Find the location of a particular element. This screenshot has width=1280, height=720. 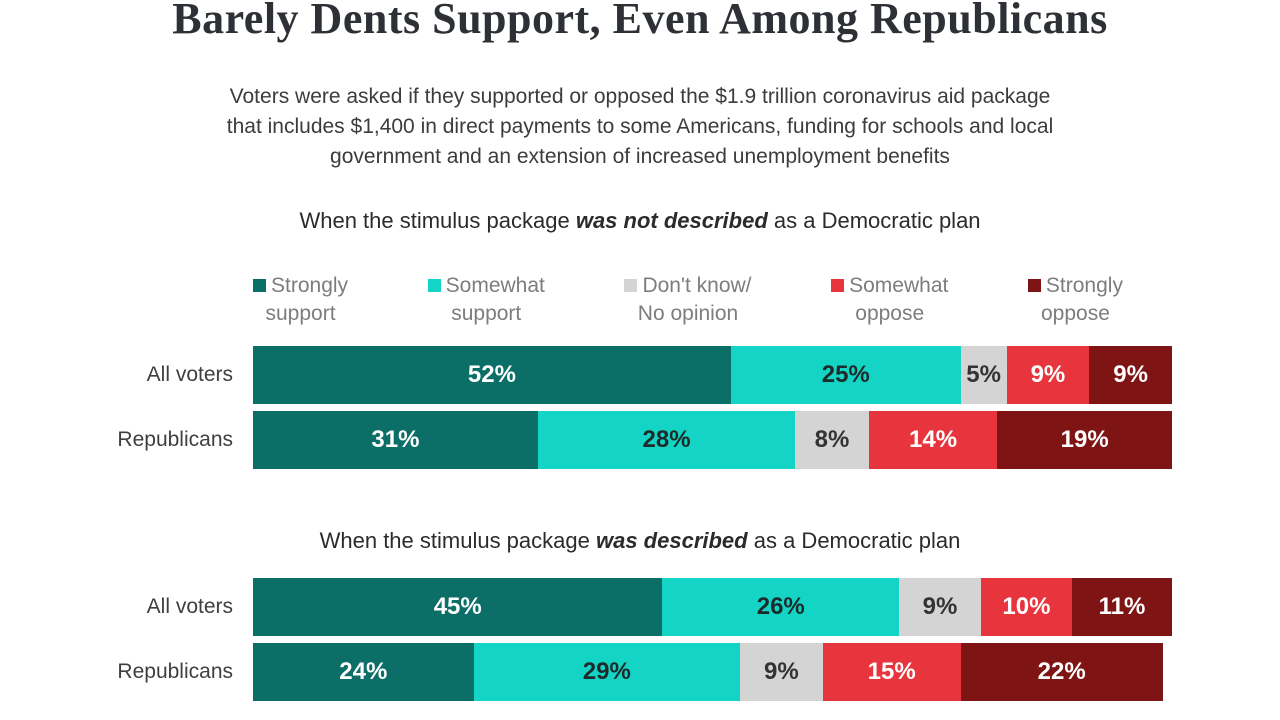

stacked-bar: 31% 28% 8% 14% 19% is located at coordinates (712, 440).